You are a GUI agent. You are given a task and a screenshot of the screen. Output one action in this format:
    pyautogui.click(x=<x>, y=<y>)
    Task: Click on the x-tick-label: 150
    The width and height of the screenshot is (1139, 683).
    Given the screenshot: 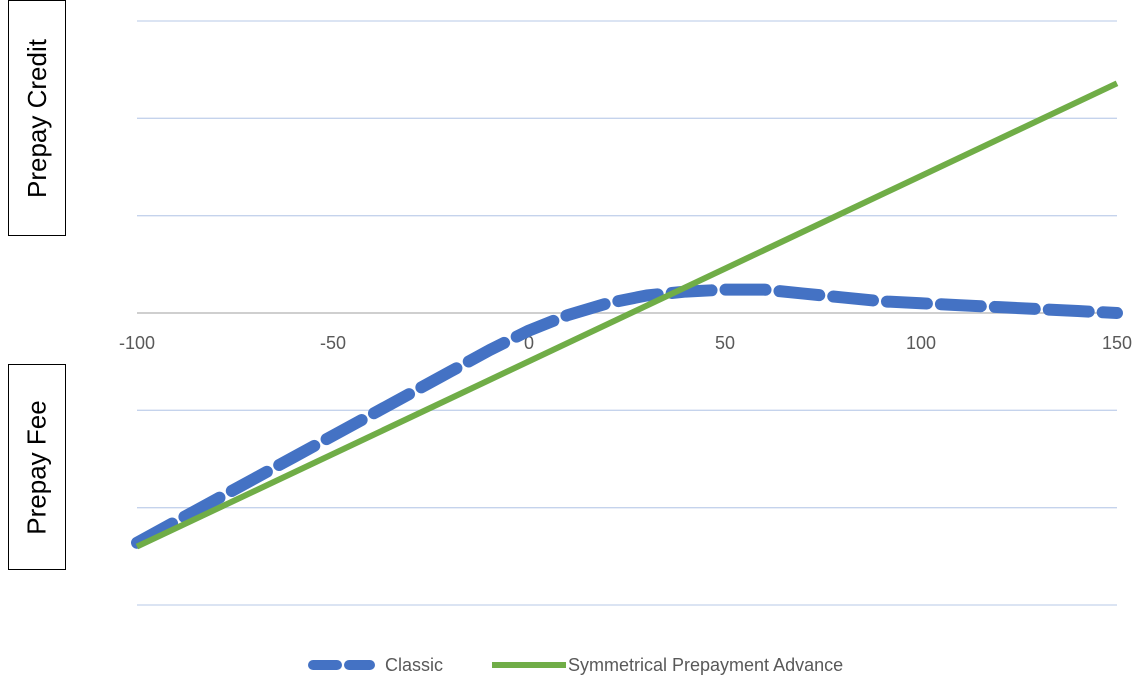 What is the action you would take?
    pyautogui.click(x=1117, y=343)
    